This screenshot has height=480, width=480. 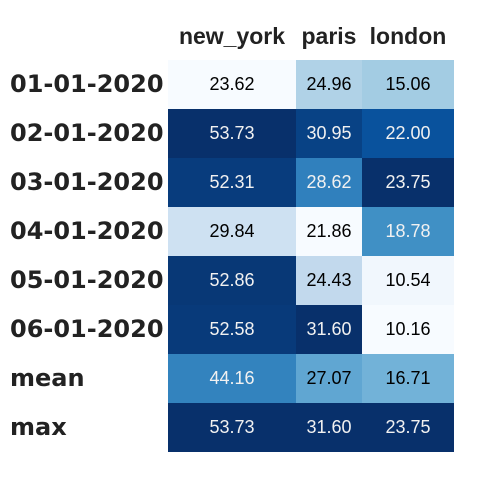 What do you see at coordinates (87, 84) in the screenshot?
I see `row-label: 01-01-2020` at bounding box center [87, 84].